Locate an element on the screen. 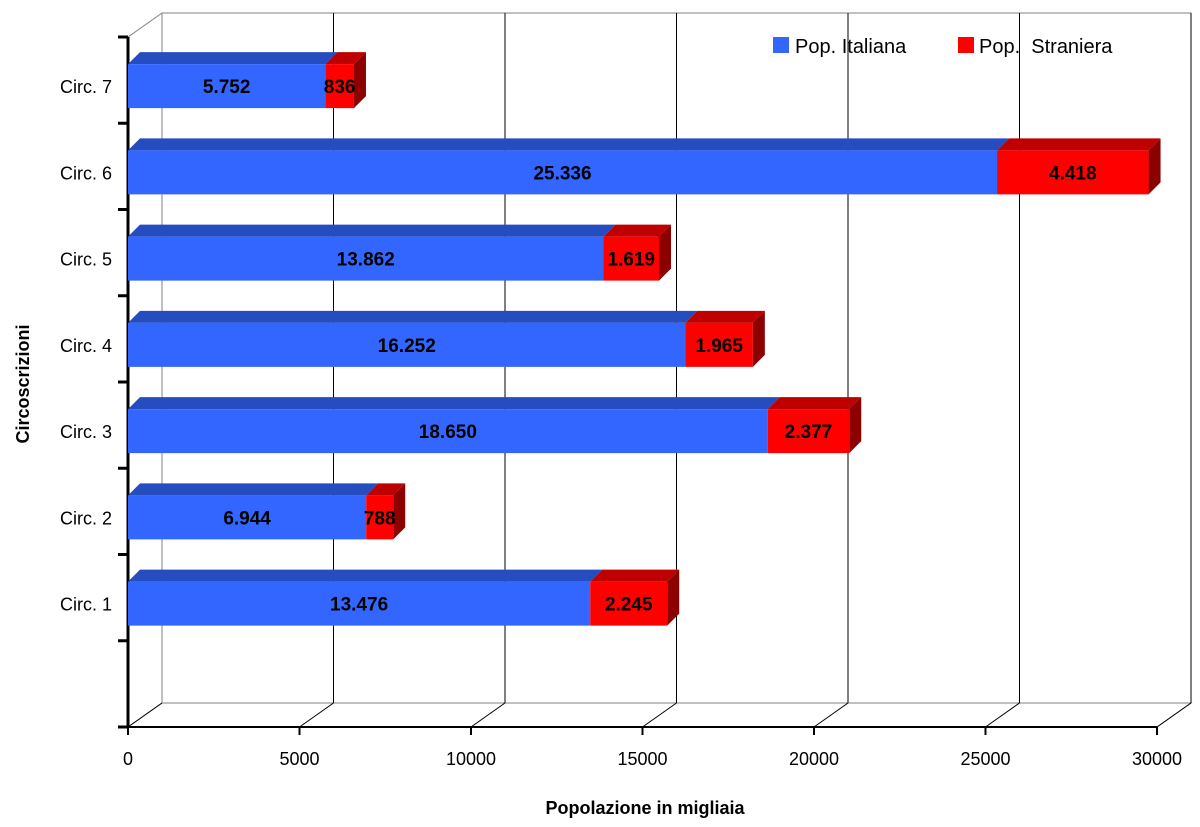 This screenshot has height=827, width=1200. data-label-italiana: 18.650 is located at coordinates (448, 432).